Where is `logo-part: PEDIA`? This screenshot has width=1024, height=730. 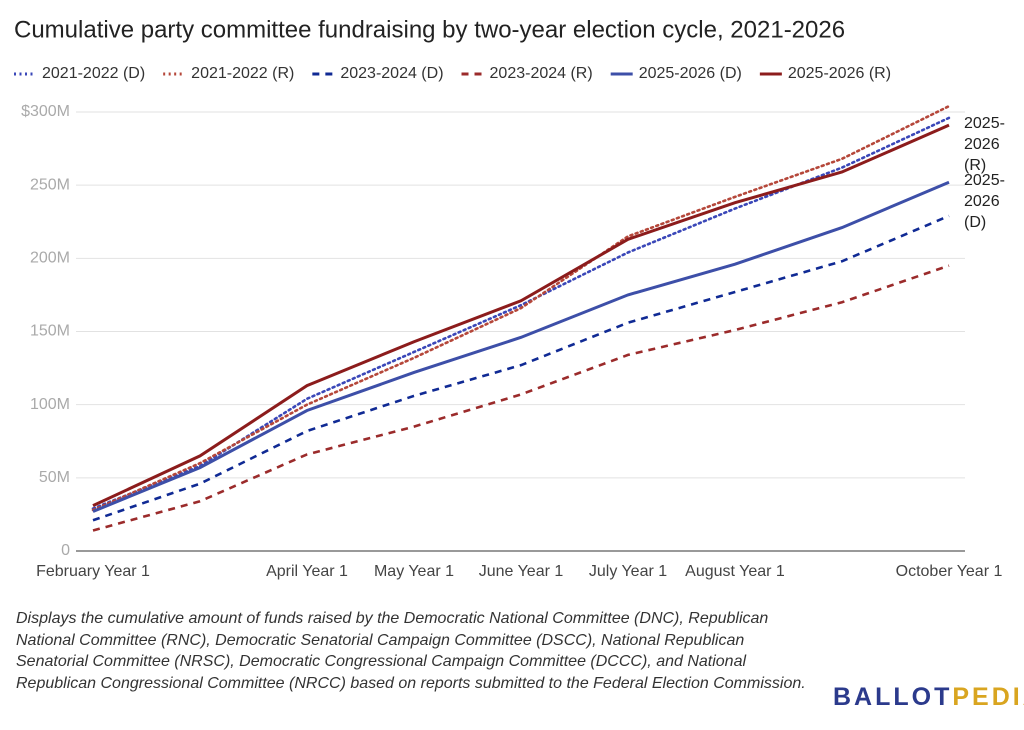
logo-part: PEDIA is located at coordinates (988, 697).